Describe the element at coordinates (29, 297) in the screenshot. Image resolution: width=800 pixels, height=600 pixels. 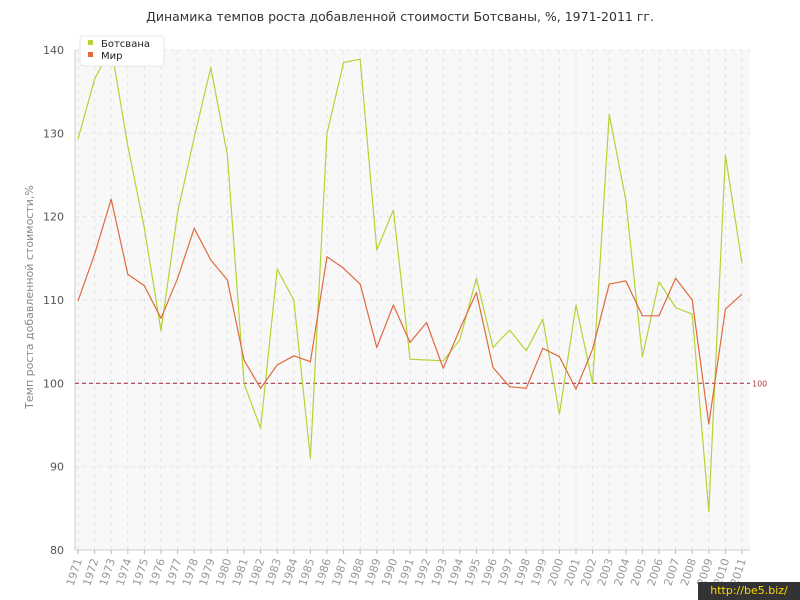
I see `y-axis-label: Темп роста добавленной стоимости,%` at that location.